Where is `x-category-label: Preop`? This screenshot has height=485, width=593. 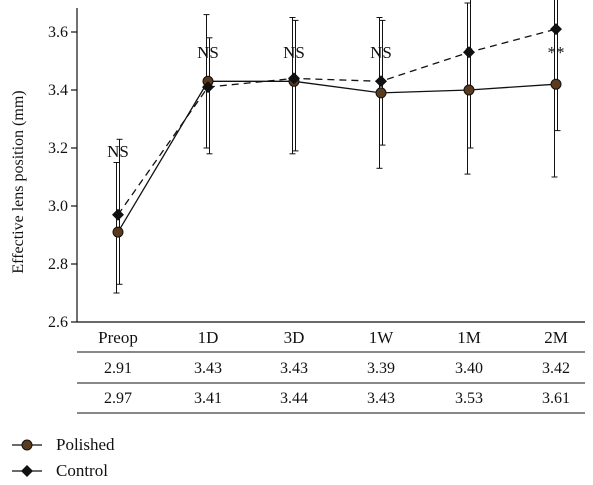
x-category-label: Preop is located at coordinates (118, 337).